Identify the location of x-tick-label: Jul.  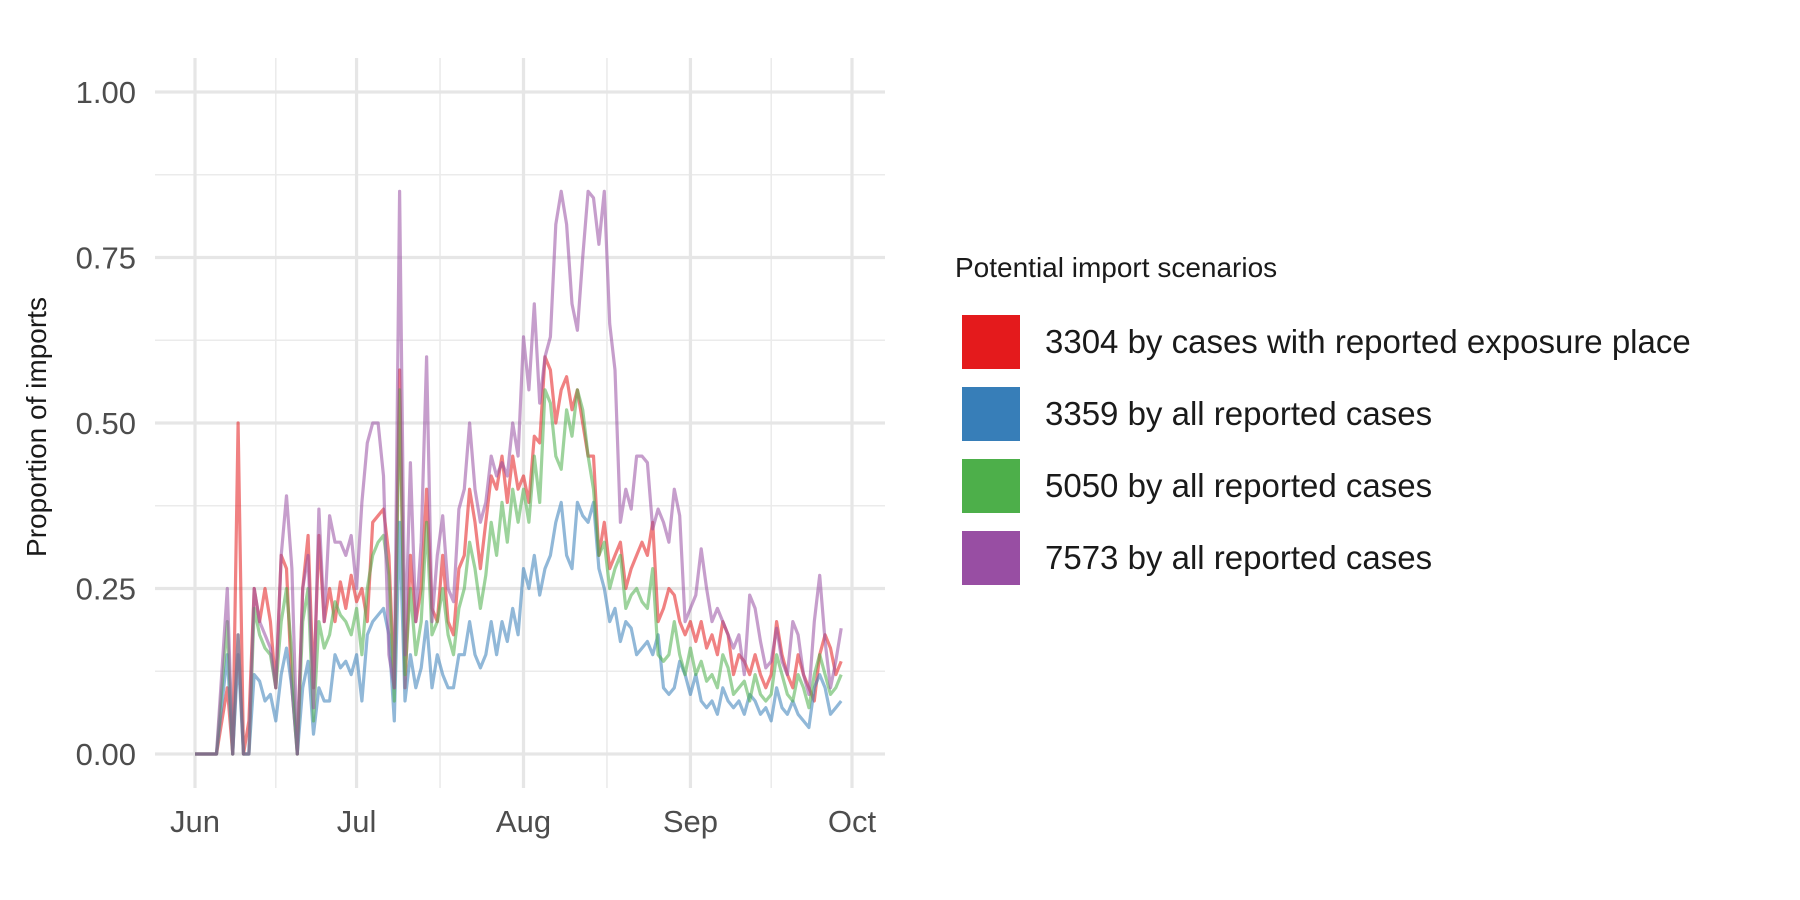
(357, 821).